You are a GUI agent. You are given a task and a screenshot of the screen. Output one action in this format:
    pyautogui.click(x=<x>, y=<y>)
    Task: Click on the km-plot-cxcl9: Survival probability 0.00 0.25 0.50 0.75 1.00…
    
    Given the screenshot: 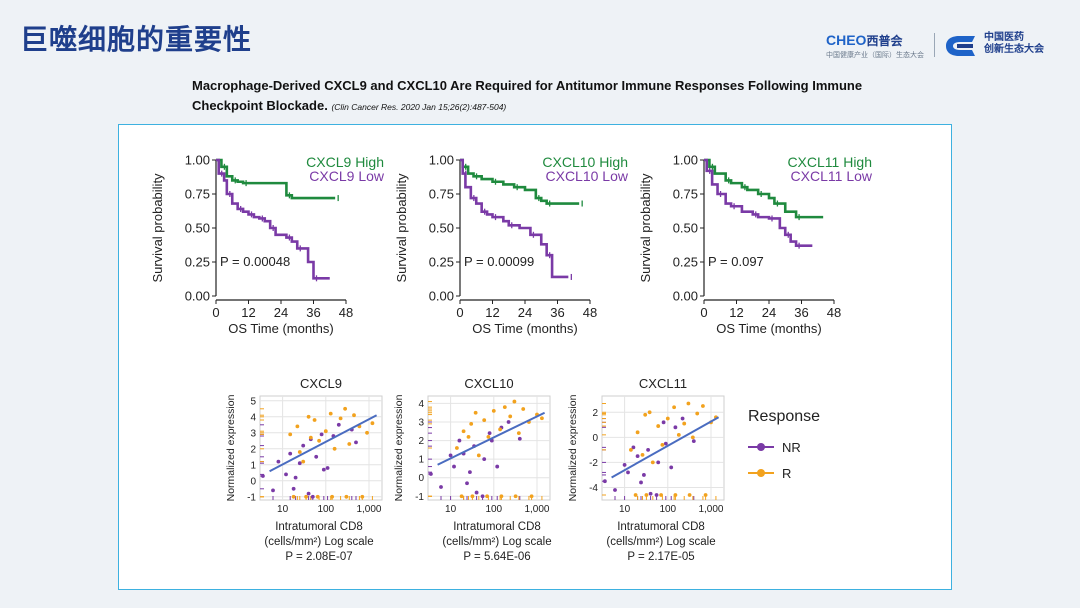 What is the action you would take?
    pyautogui.click(x=267, y=245)
    